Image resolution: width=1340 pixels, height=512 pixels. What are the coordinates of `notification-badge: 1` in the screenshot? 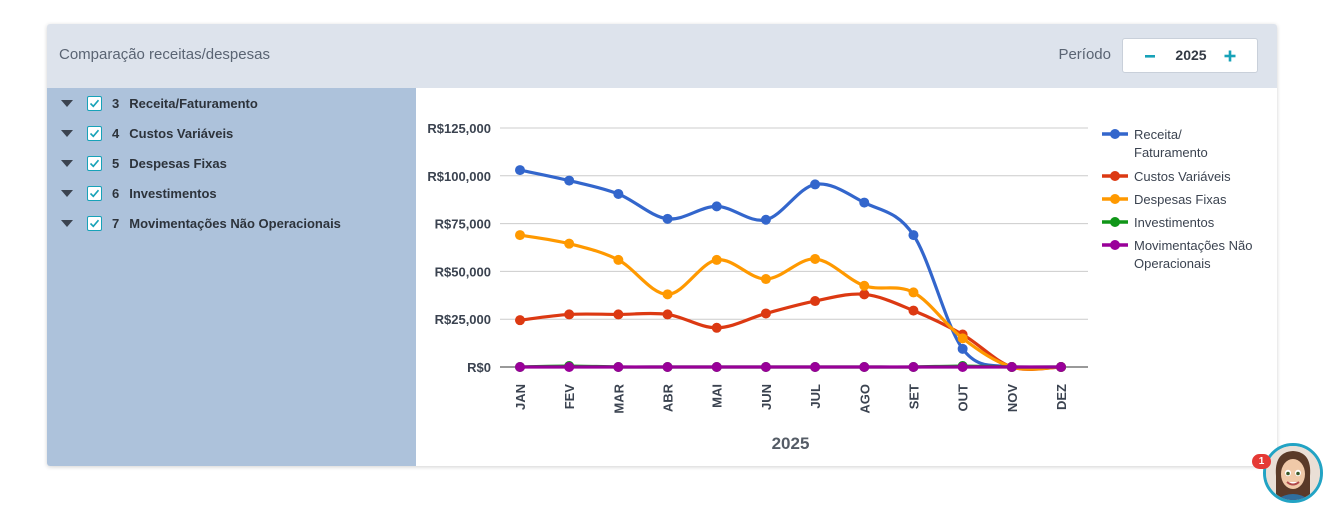 It's located at (1261, 461).